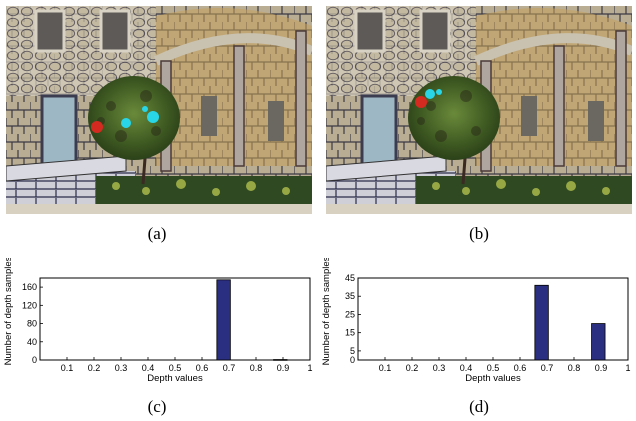  What do you see at coordinates (32, 342) in the screenshot?
I see `y-tick-label: 40` at bounding box center [32, 342].